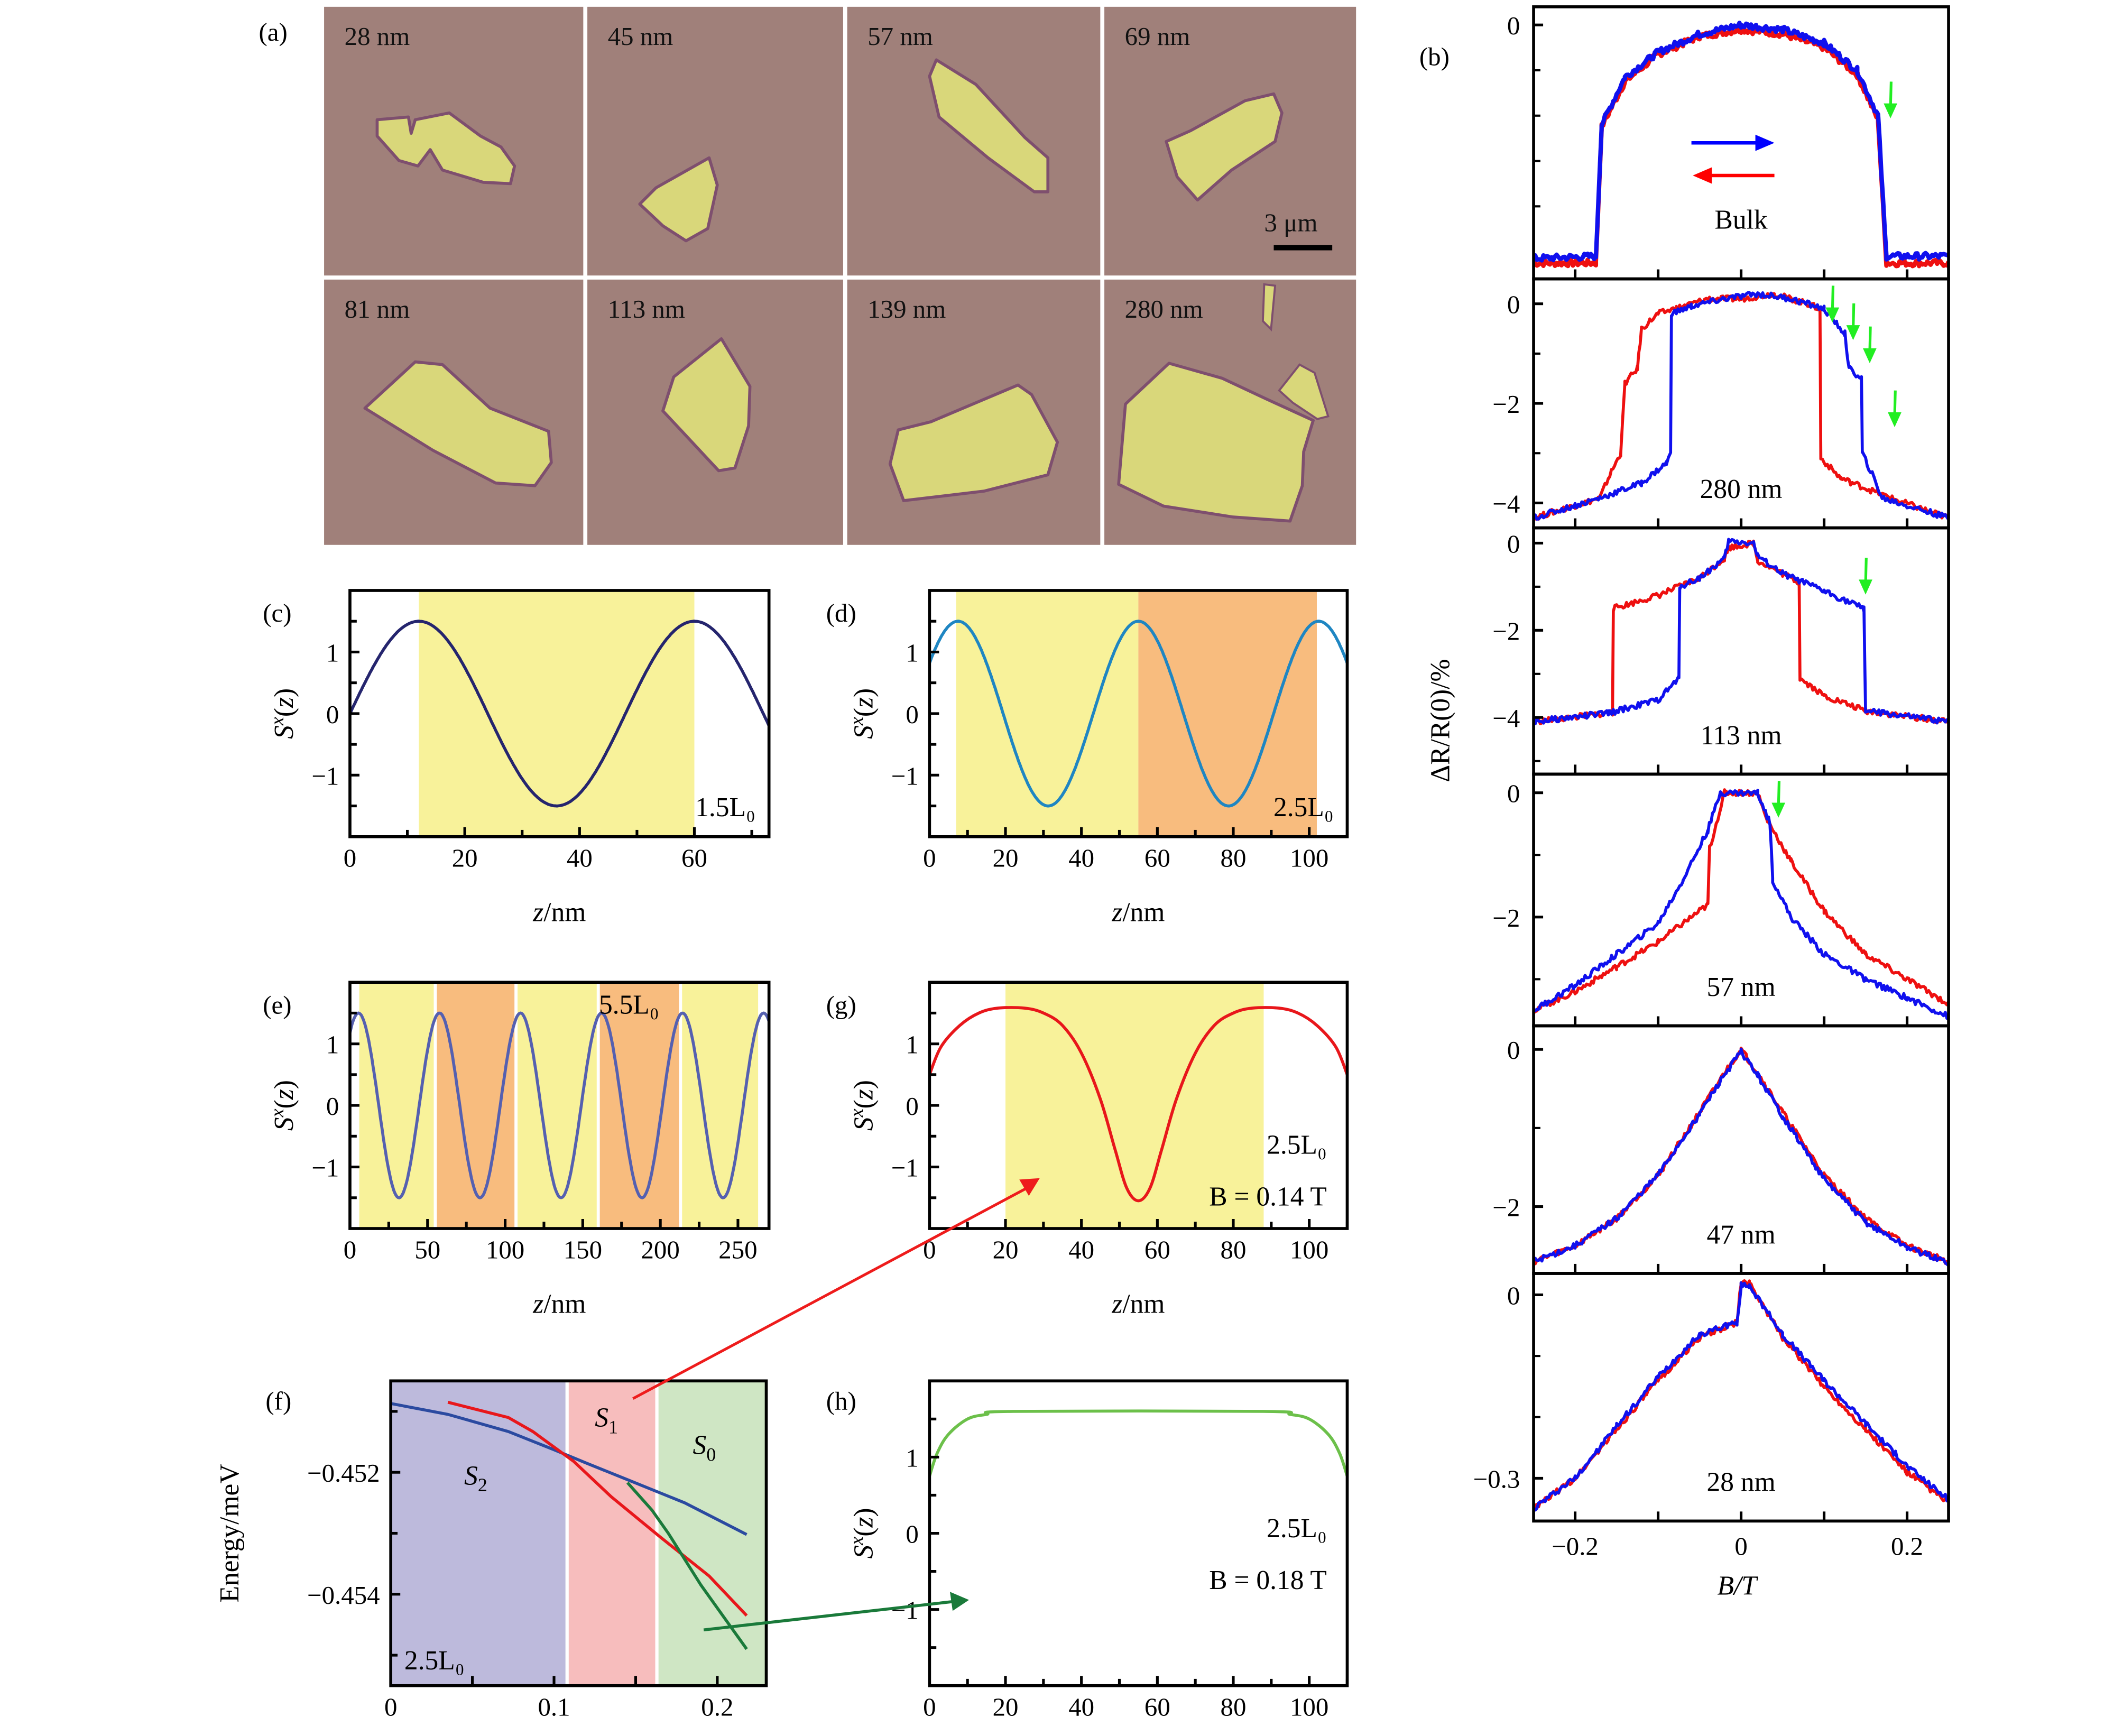 The width and height of the screenshot is (2123, 1736). I want to click on pointer-arrows, so click(836, 1405).